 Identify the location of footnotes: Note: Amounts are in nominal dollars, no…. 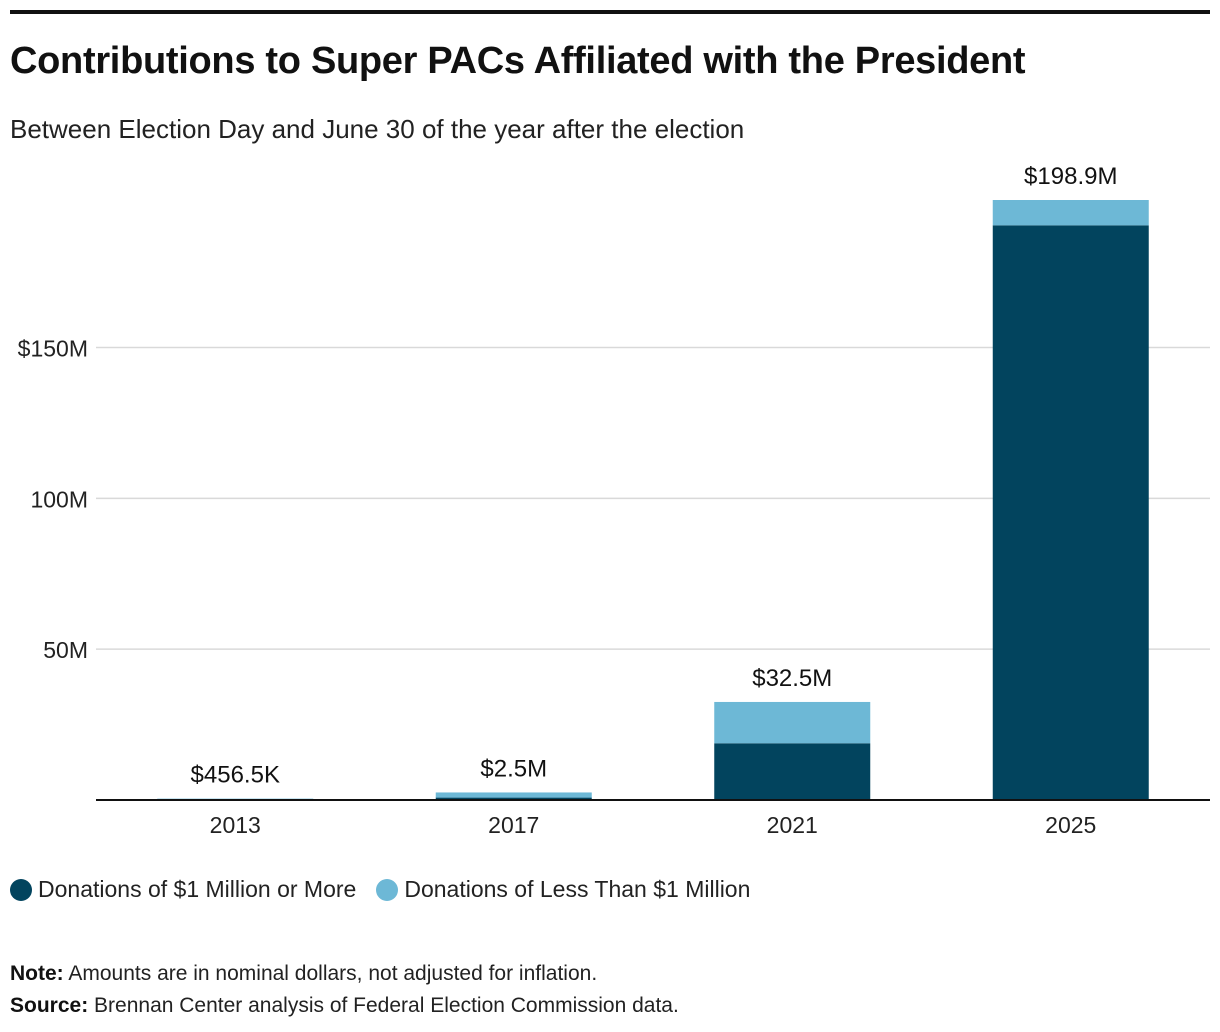
(344, 990).